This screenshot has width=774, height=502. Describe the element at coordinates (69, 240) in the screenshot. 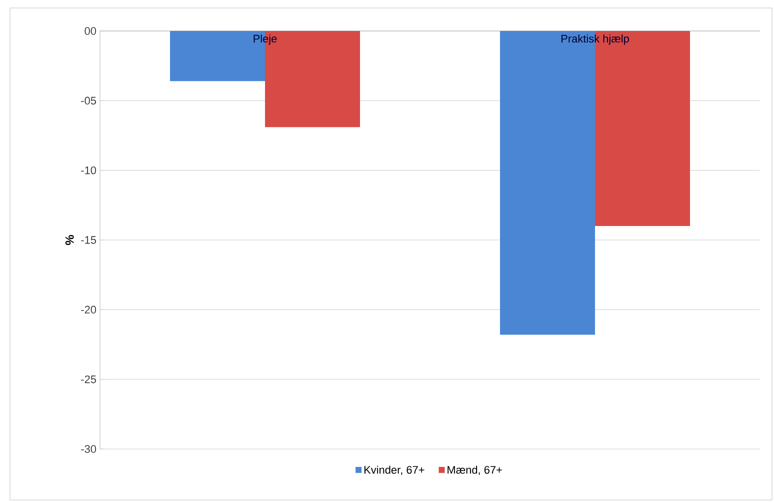

I see `y-axis-title: %` at that location.